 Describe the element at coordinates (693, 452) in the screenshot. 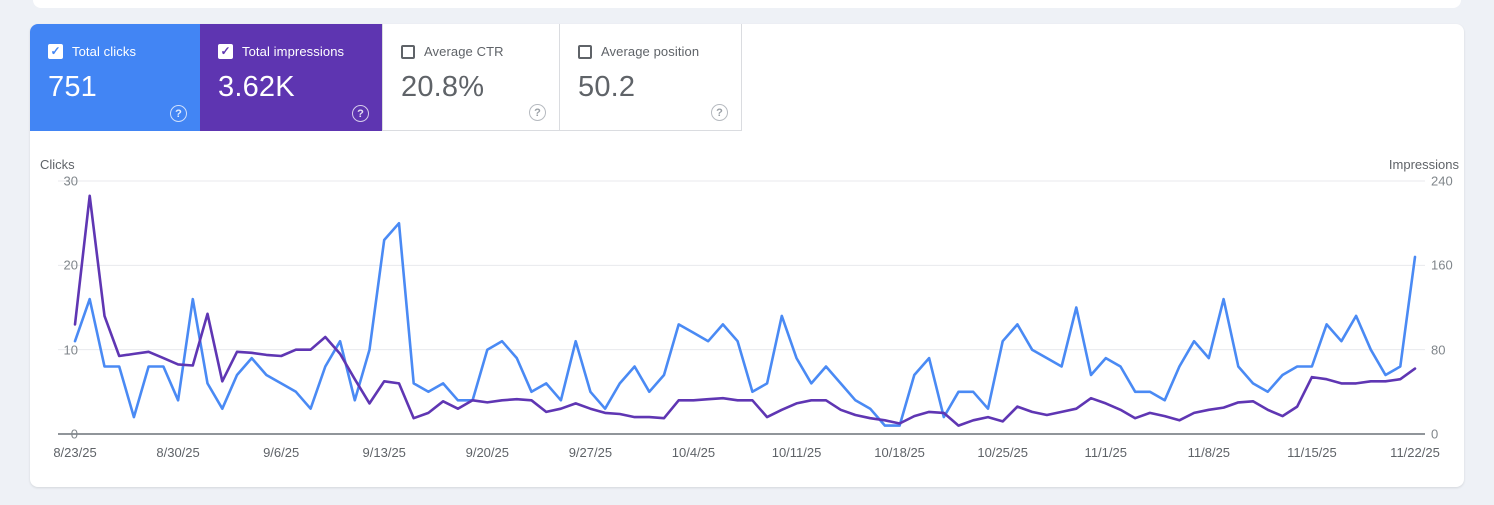

I see `date-tick-label: 10/4/25` at that location.